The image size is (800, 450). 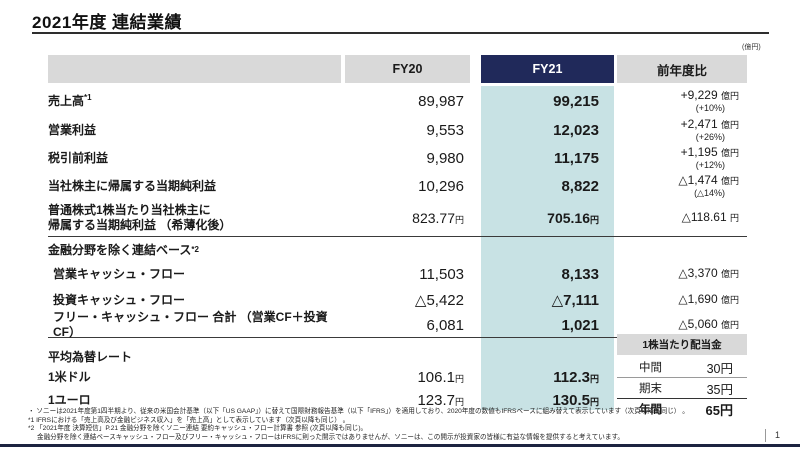 I want to click on fy20-value: 11,503, so click(x=441, y=274).